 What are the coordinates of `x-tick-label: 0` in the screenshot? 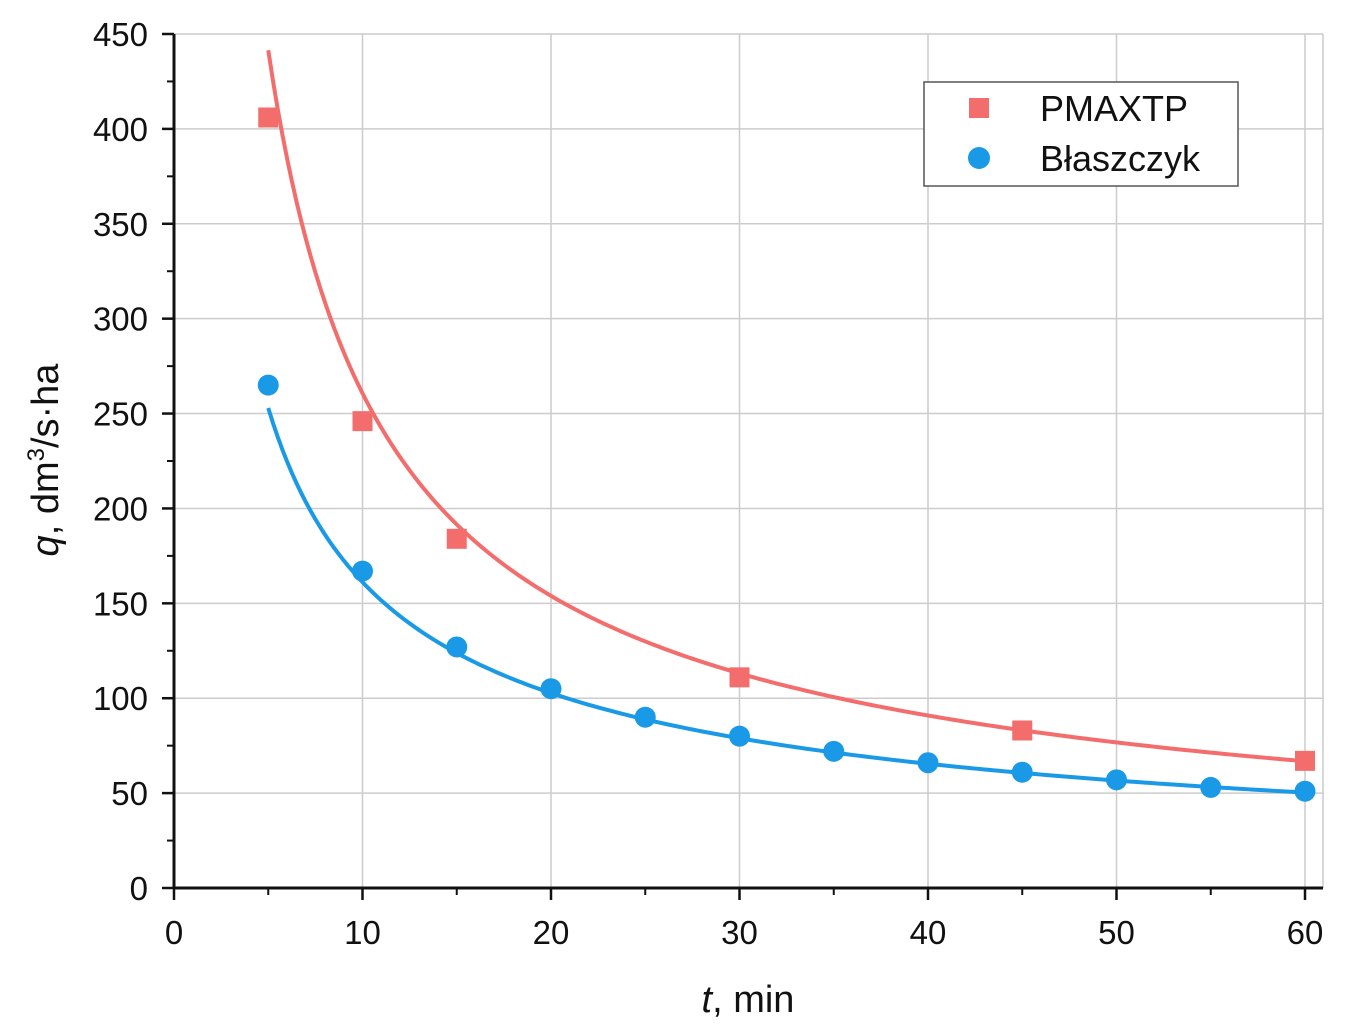 It's located at (174, 932).